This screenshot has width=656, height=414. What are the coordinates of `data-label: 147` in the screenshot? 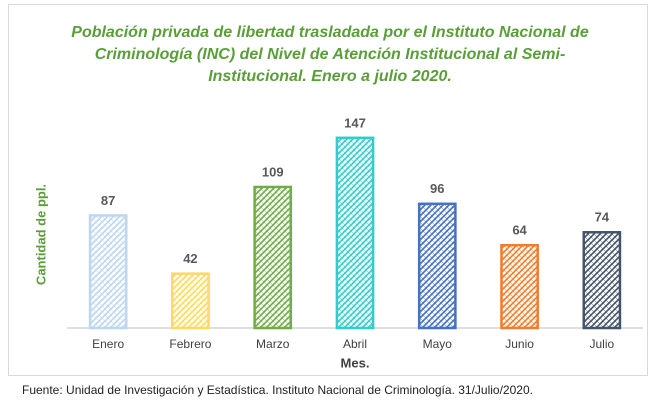 It's located at (355, 122).